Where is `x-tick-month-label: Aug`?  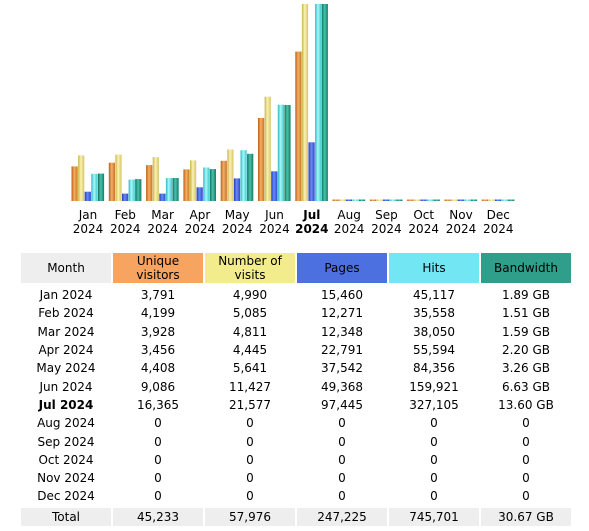 x-tick-month-label: Aug is located at coordinates (348, 215).